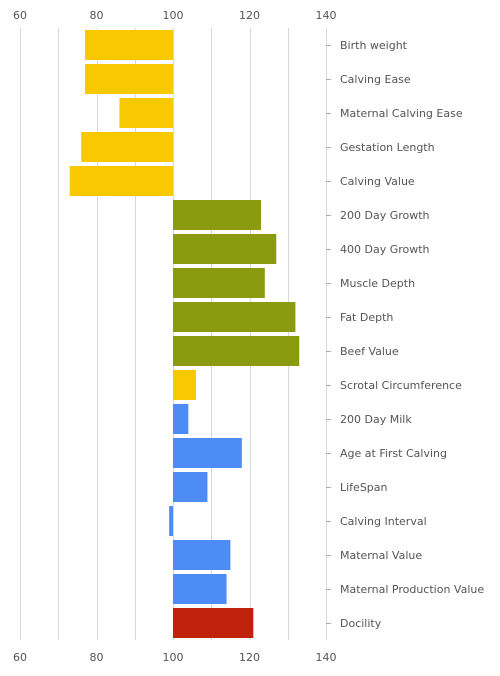 This screenshot has width=500, height=676. I want to click on category-label: Docility, so click(361, 623).